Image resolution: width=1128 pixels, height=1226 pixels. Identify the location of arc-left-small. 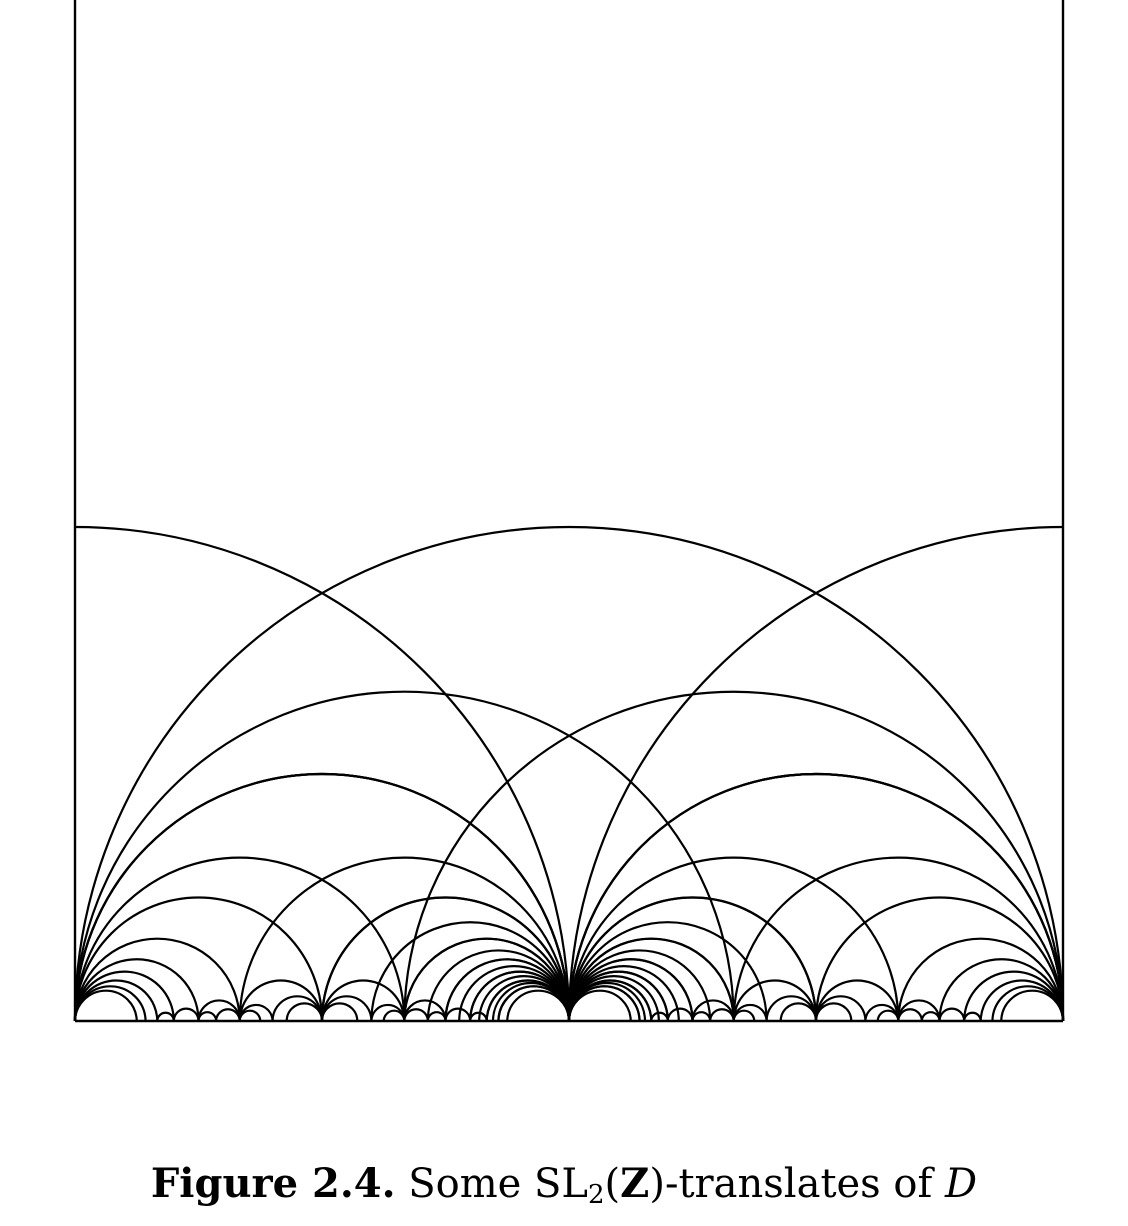
(239, 939).